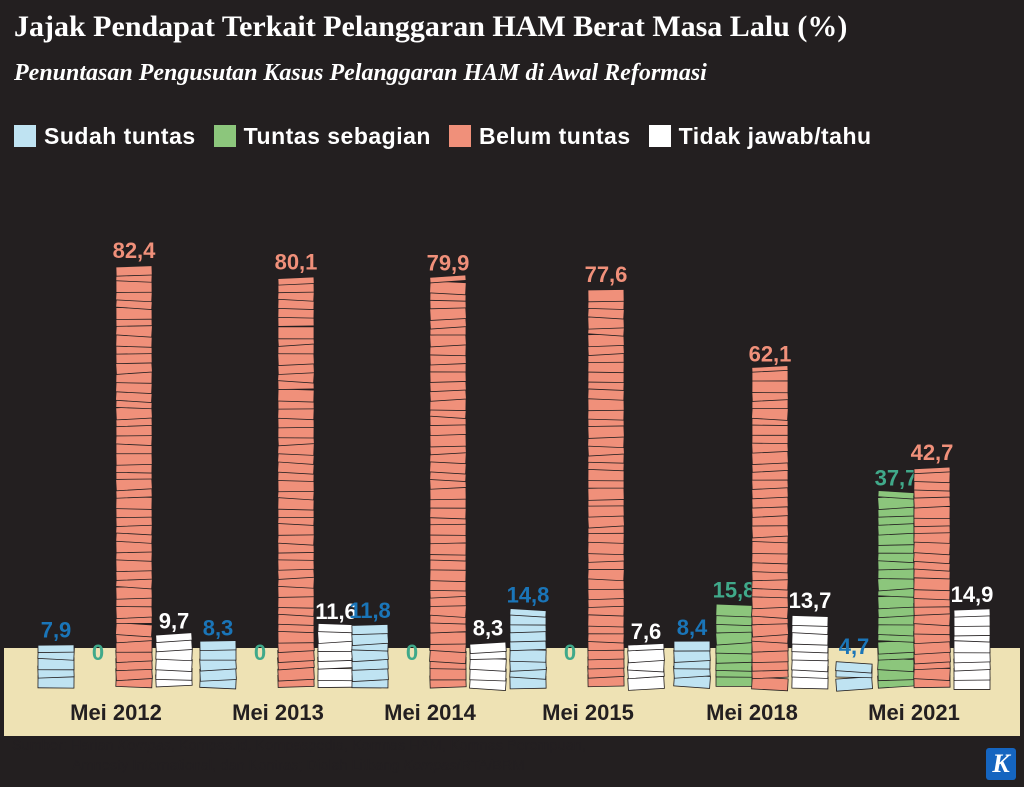  What do you see at coordinates (25, 136) in the screenshot?
I see `legend-swatch-sudah` at bounding box center [25, 136].